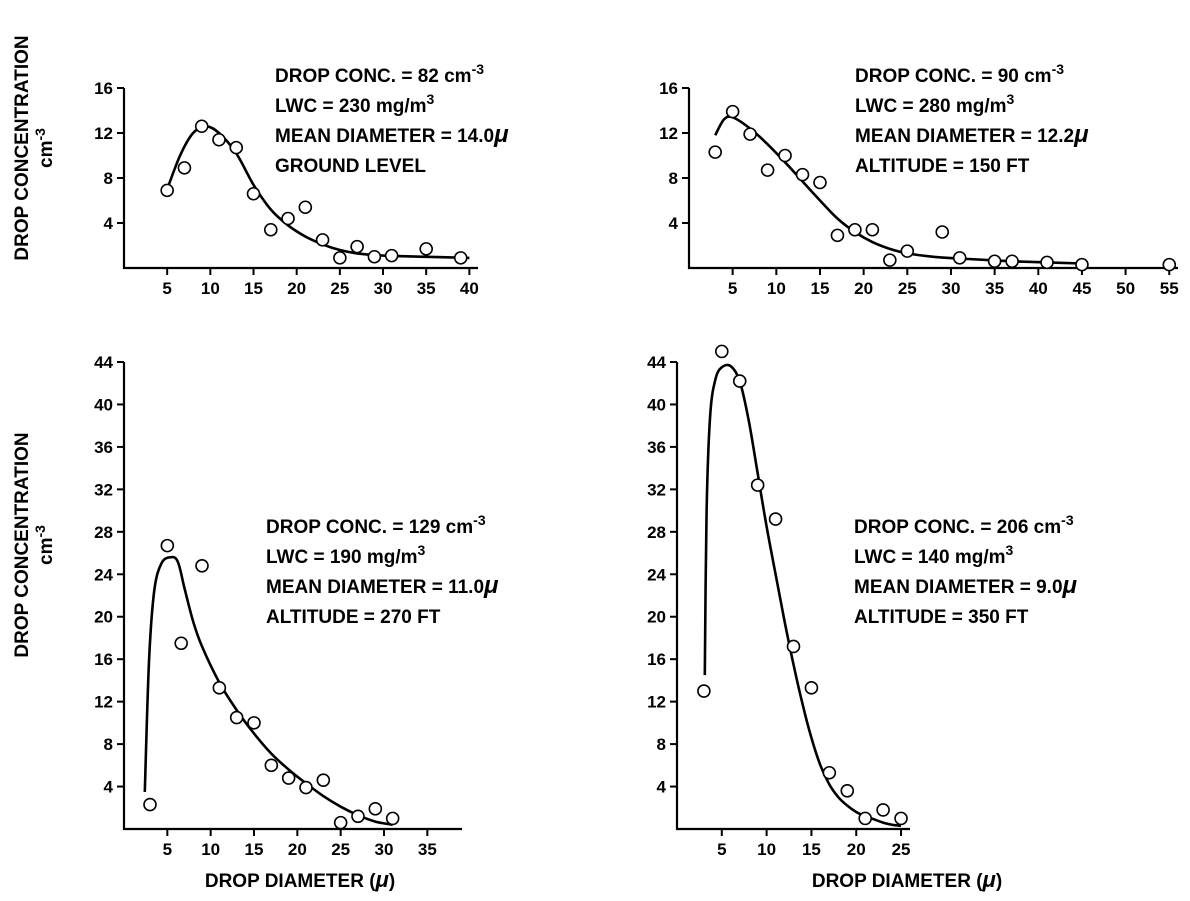 The width and height of the screenshot is (1190, 901). Describe the element at coordinates (44, 545) in the screenshot. I see `y-axis-title-bottom-unit: cm-3` at that location.